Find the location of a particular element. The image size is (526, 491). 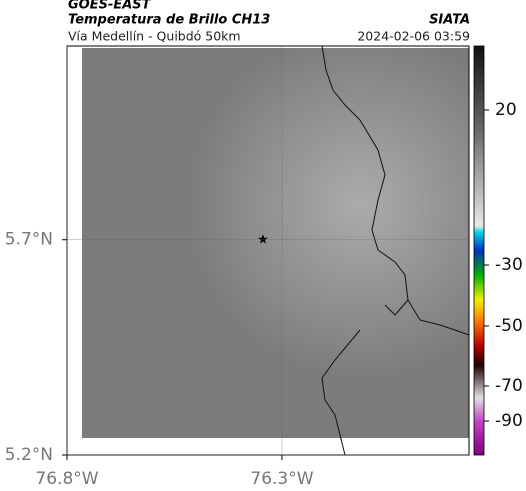

star-marker: ★ is located at coordinates (263, 240).